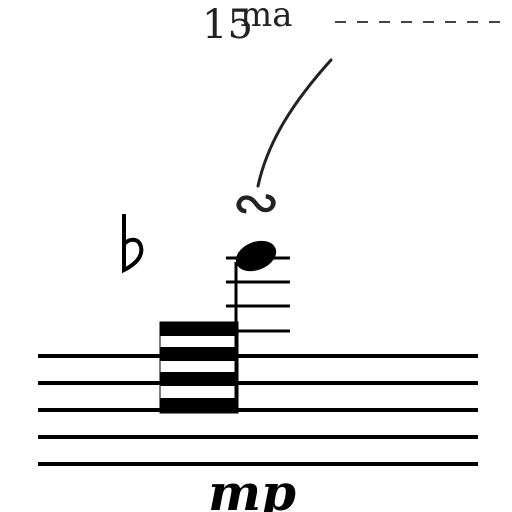 This screenshot has width=512, height=512. Describe the element at coordinates (355, 24) in the screenshot. I see `ottava-marking: 15 ma` at that location.